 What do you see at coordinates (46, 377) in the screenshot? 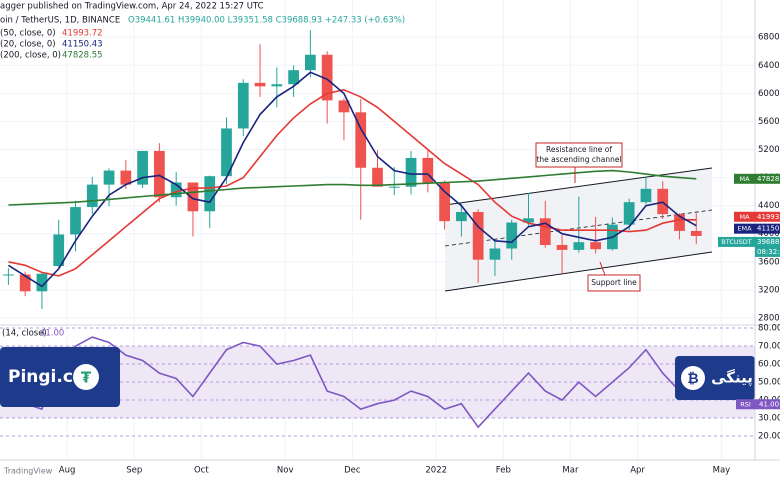
I see `watermark-text: Pingi.co` at bounding box center [46, 377].